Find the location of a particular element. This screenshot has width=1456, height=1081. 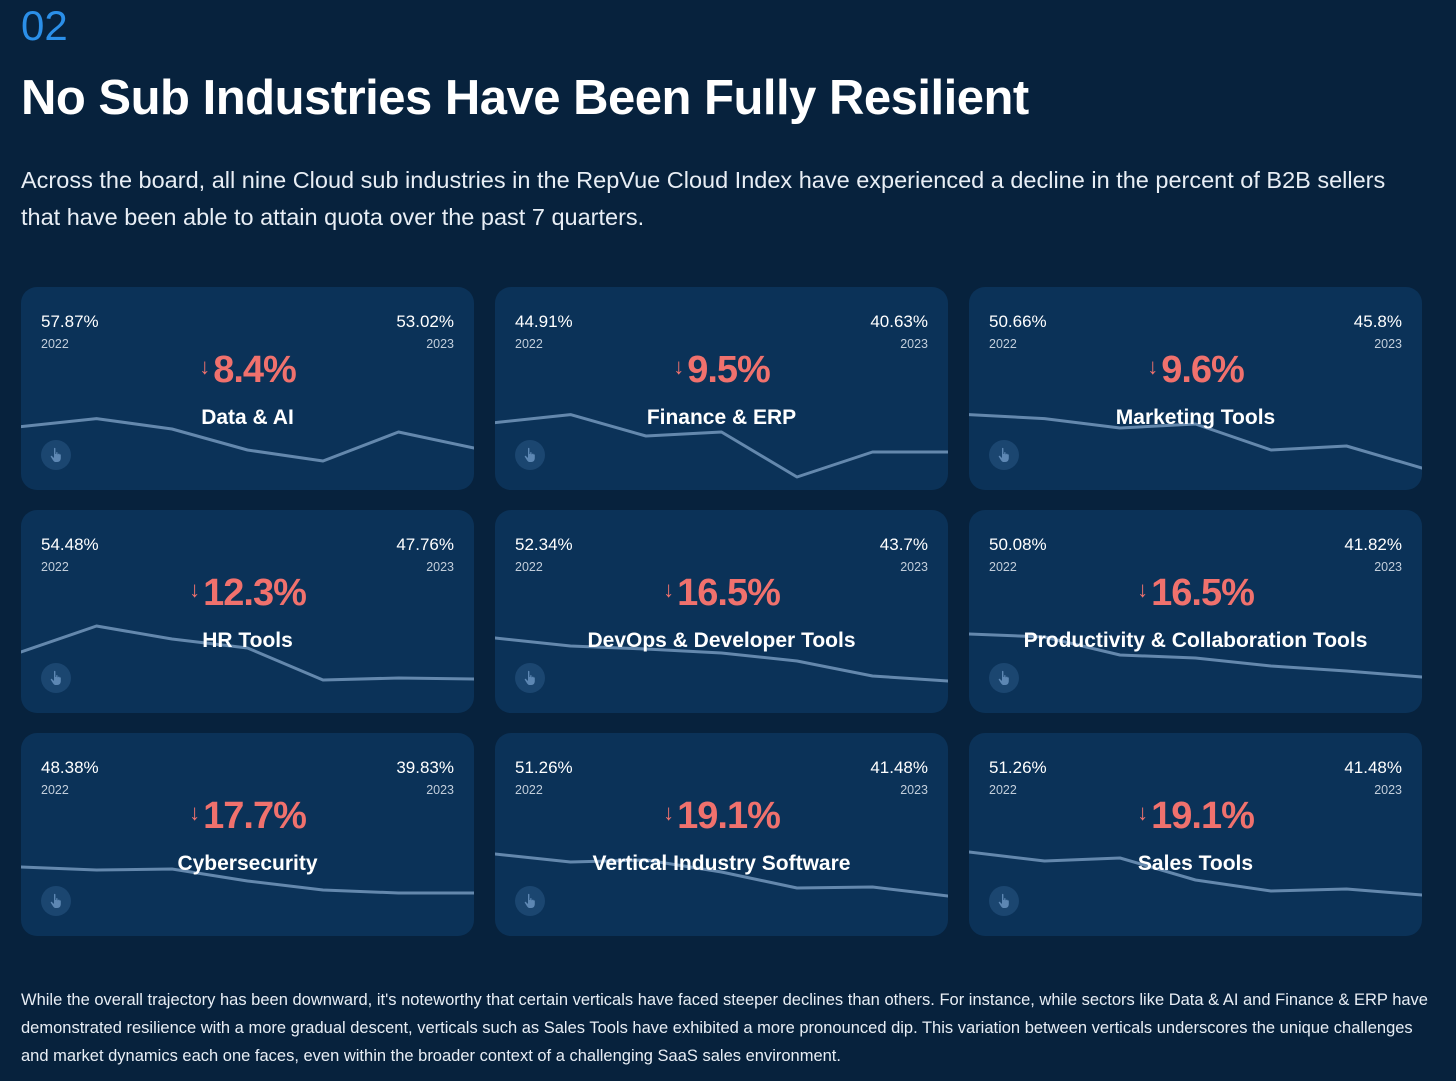

end-value: 43.7% is located at coordinates (903, 544).